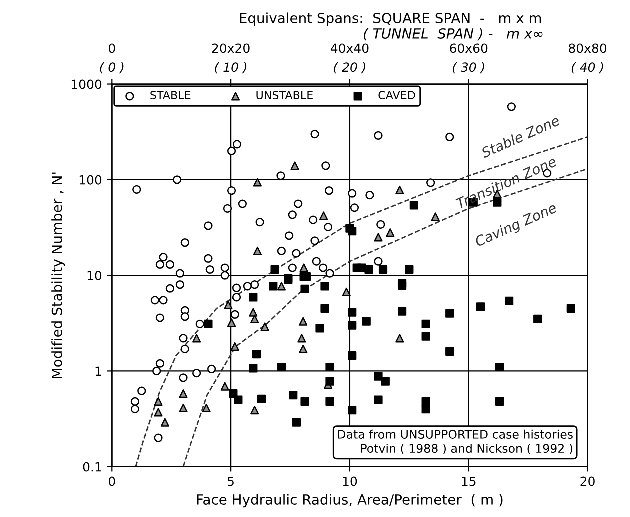  What do you see at coordinates (170, 95) in the screenshot?
I see `legend-label: STABLE` at bounding box center [170, 95].